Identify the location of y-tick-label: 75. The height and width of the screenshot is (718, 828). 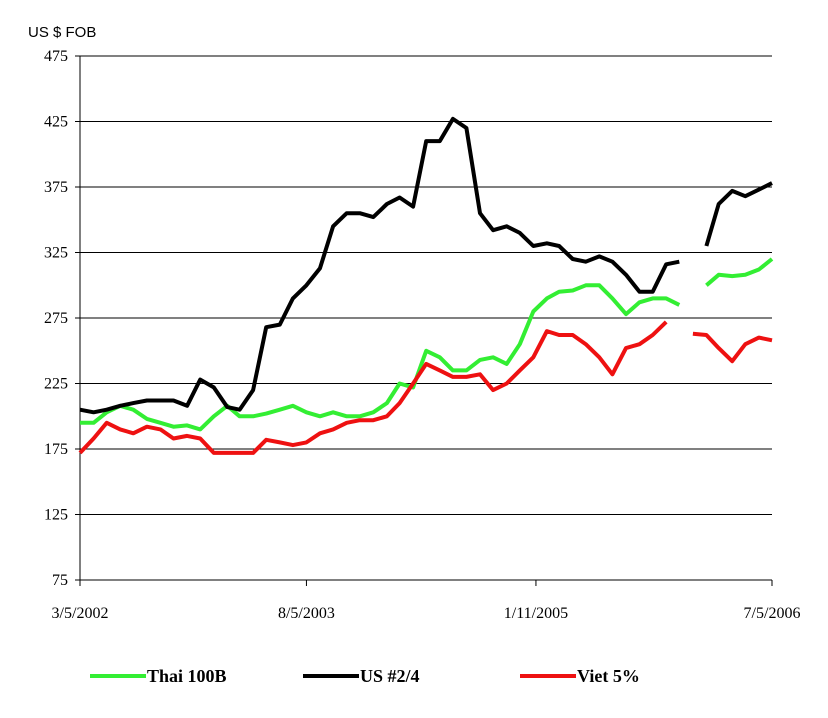
(60, 580).